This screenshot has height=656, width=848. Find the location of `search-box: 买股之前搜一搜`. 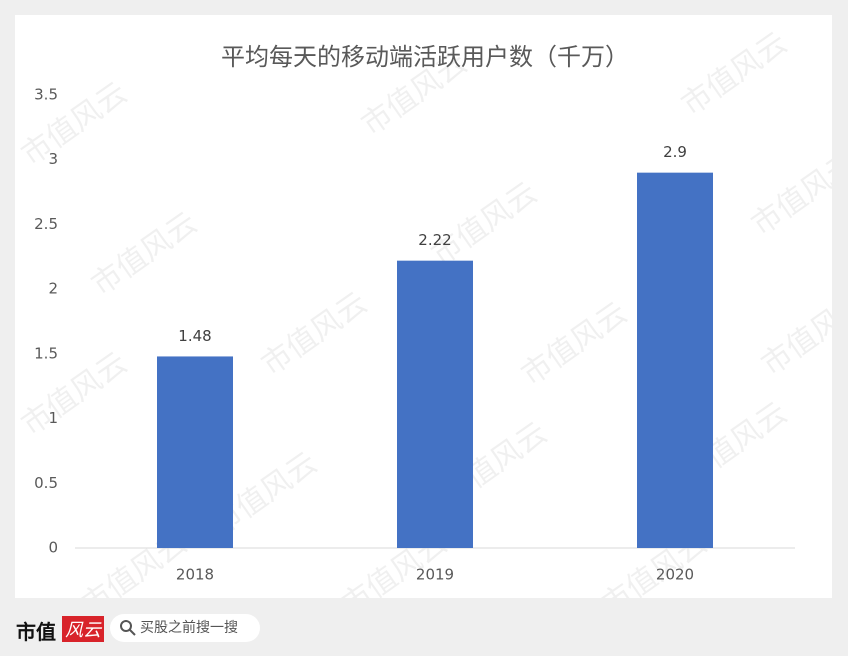

search-box: 买股之前搜一搜 is located at coordinates (185, 628).